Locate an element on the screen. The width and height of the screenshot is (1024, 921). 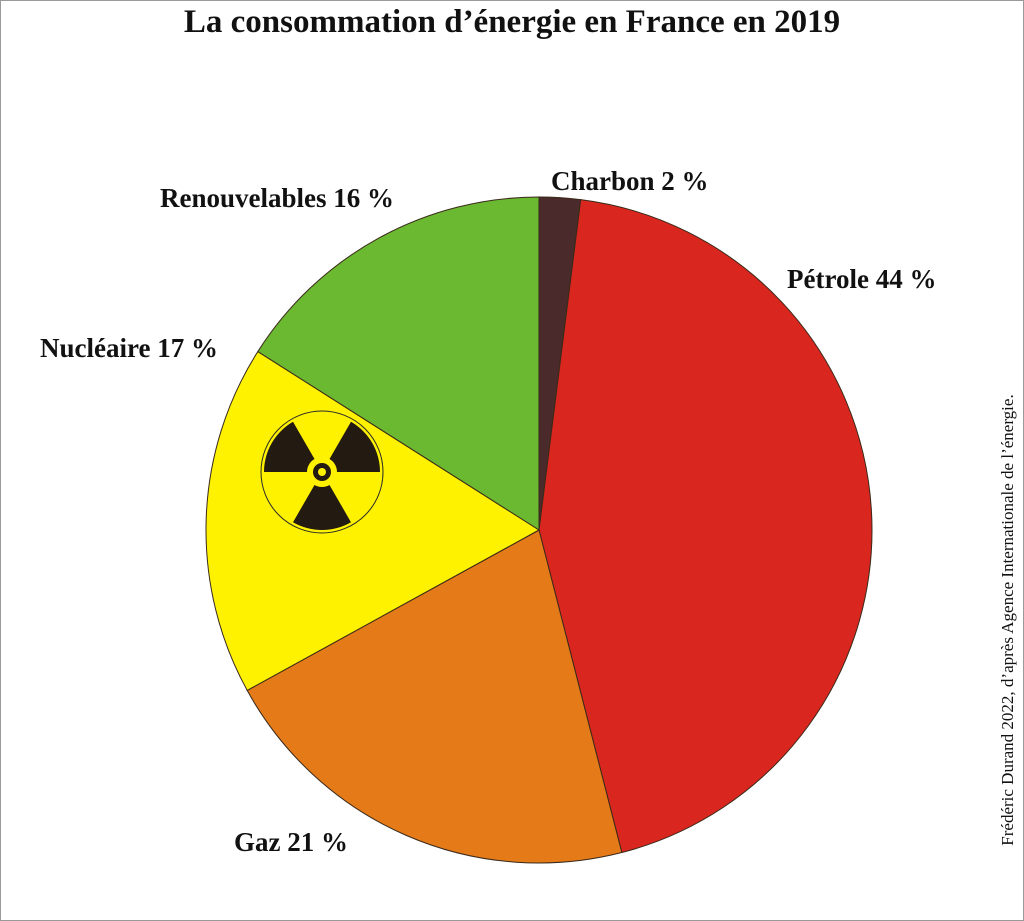
pie-slice-renouvelables is located at coordinates (398, 363).